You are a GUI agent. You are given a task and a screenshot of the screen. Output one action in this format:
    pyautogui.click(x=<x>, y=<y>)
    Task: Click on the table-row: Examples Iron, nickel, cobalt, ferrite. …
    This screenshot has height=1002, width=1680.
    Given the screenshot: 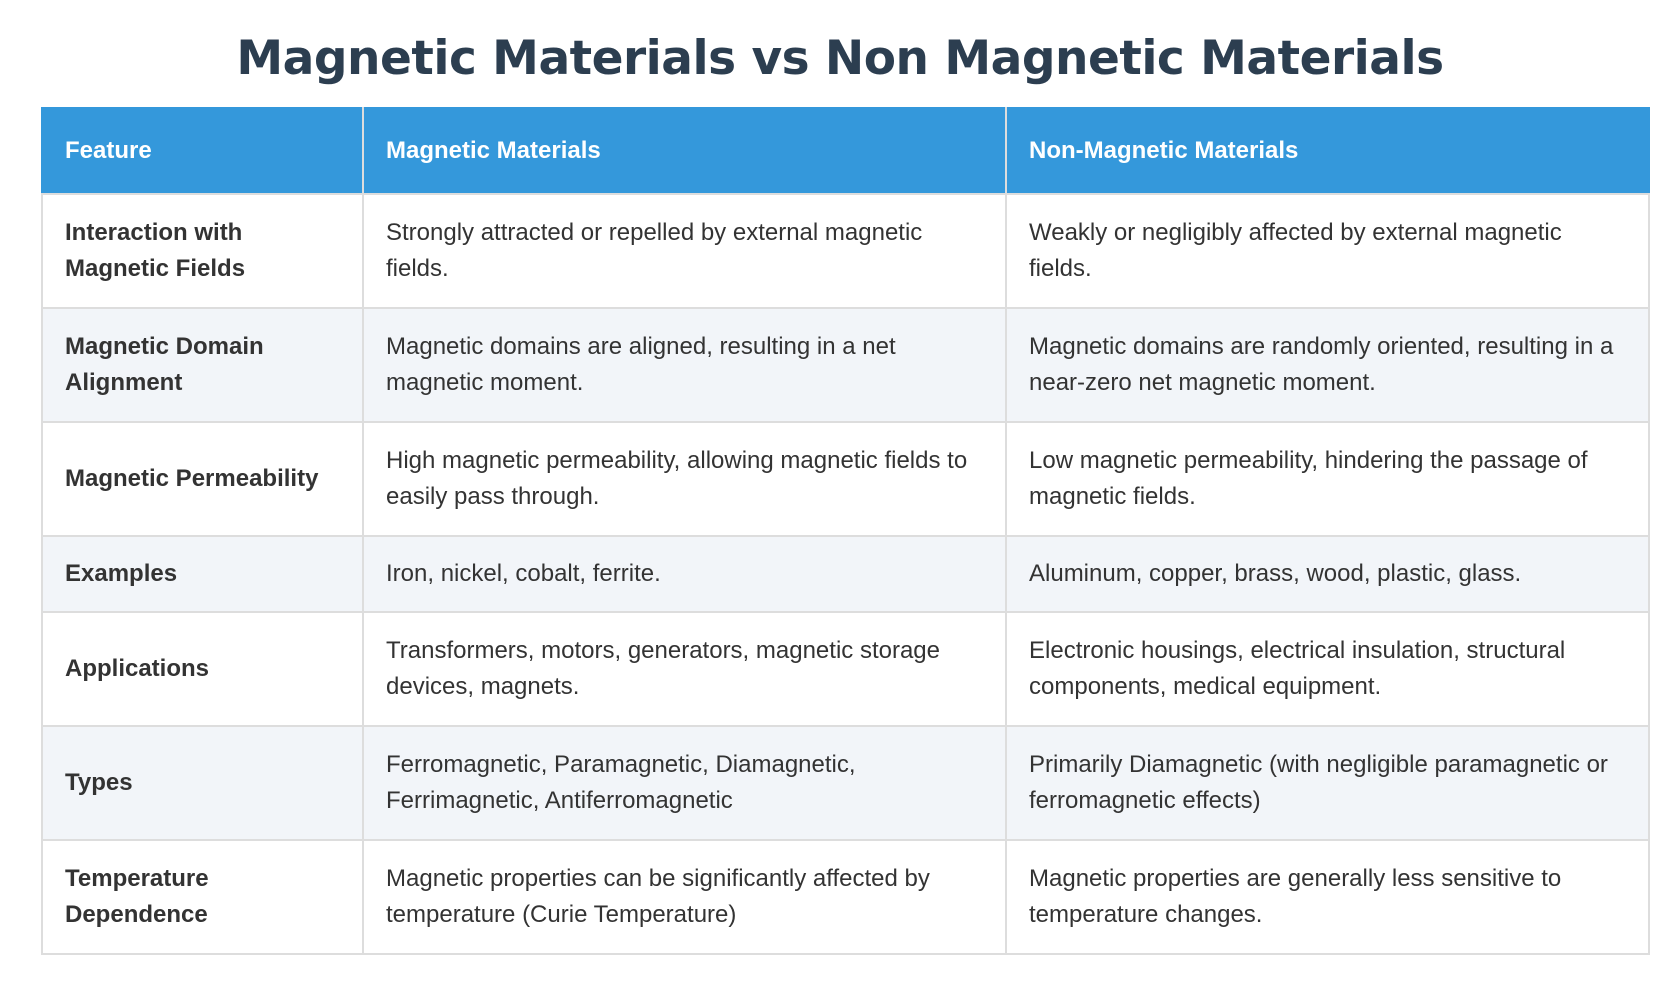 What is the action you would take?
    pyautogui.click(x=845, y=574)
    